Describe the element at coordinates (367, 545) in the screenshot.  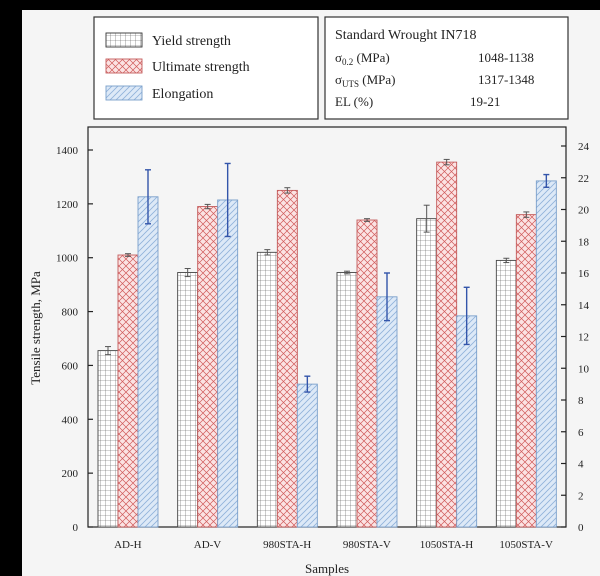
I see `x-tick-label-980sta-v: 980STA-V` at that location.